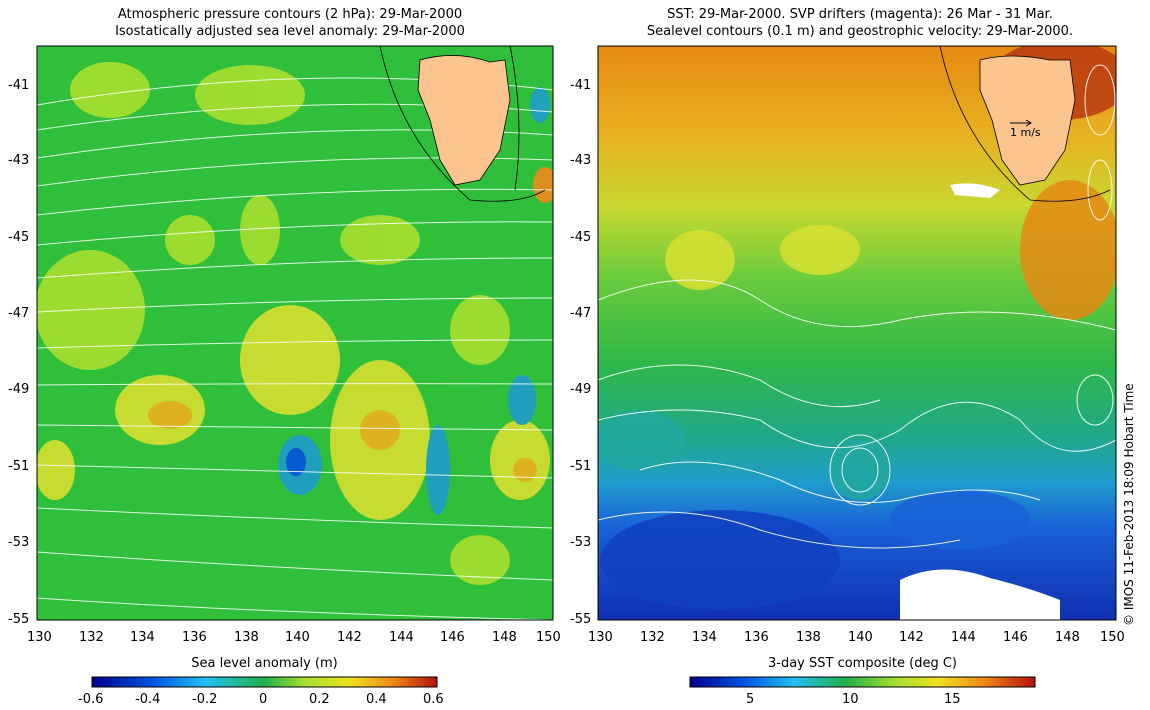  Describe the element at coordinates (19, 619) in the screenshot. I see `left-ytick: -55` at that location.